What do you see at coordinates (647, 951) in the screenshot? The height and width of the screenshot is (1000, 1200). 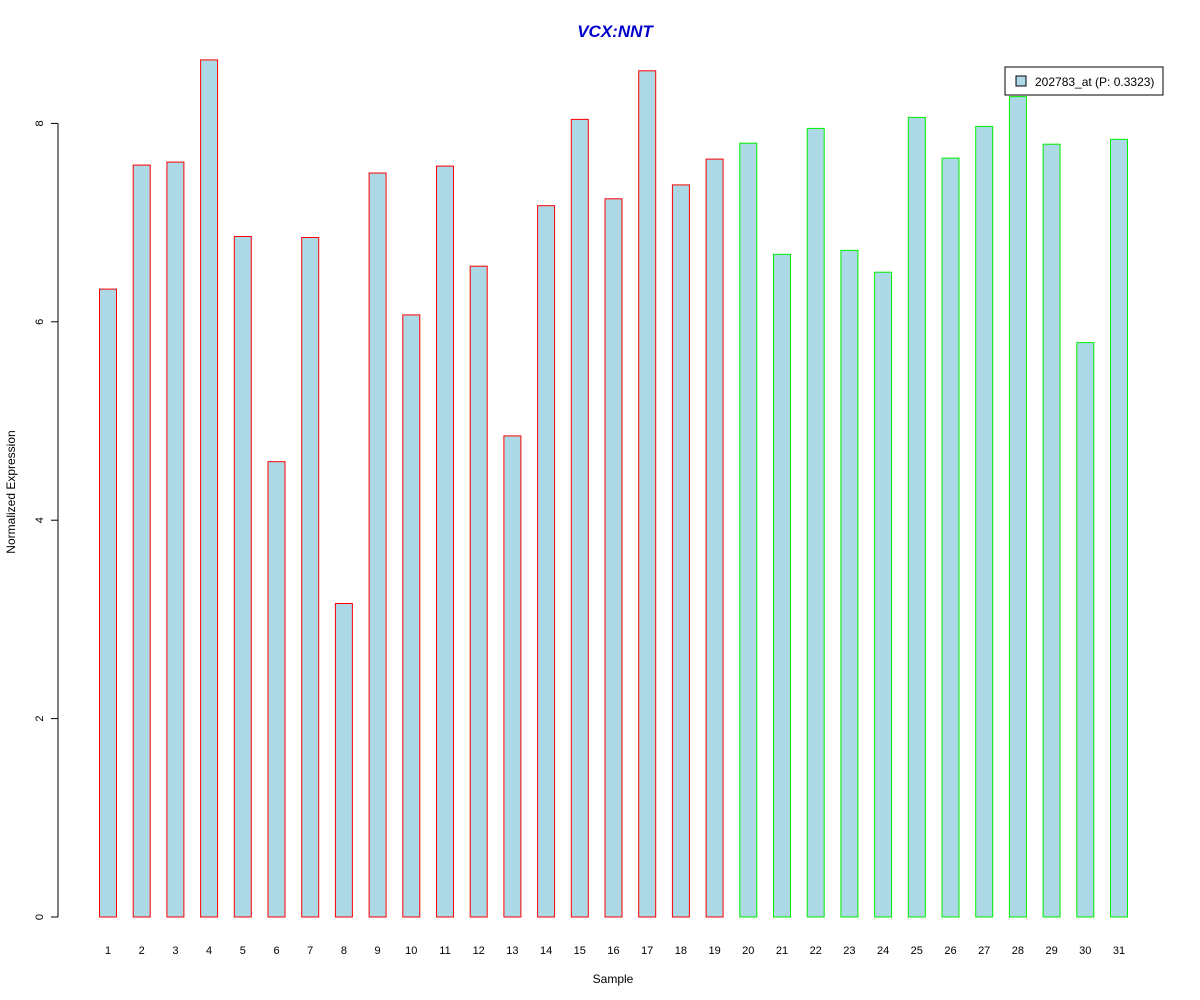 I see `x-tick-label: 17` at bounding box center [647, 951].